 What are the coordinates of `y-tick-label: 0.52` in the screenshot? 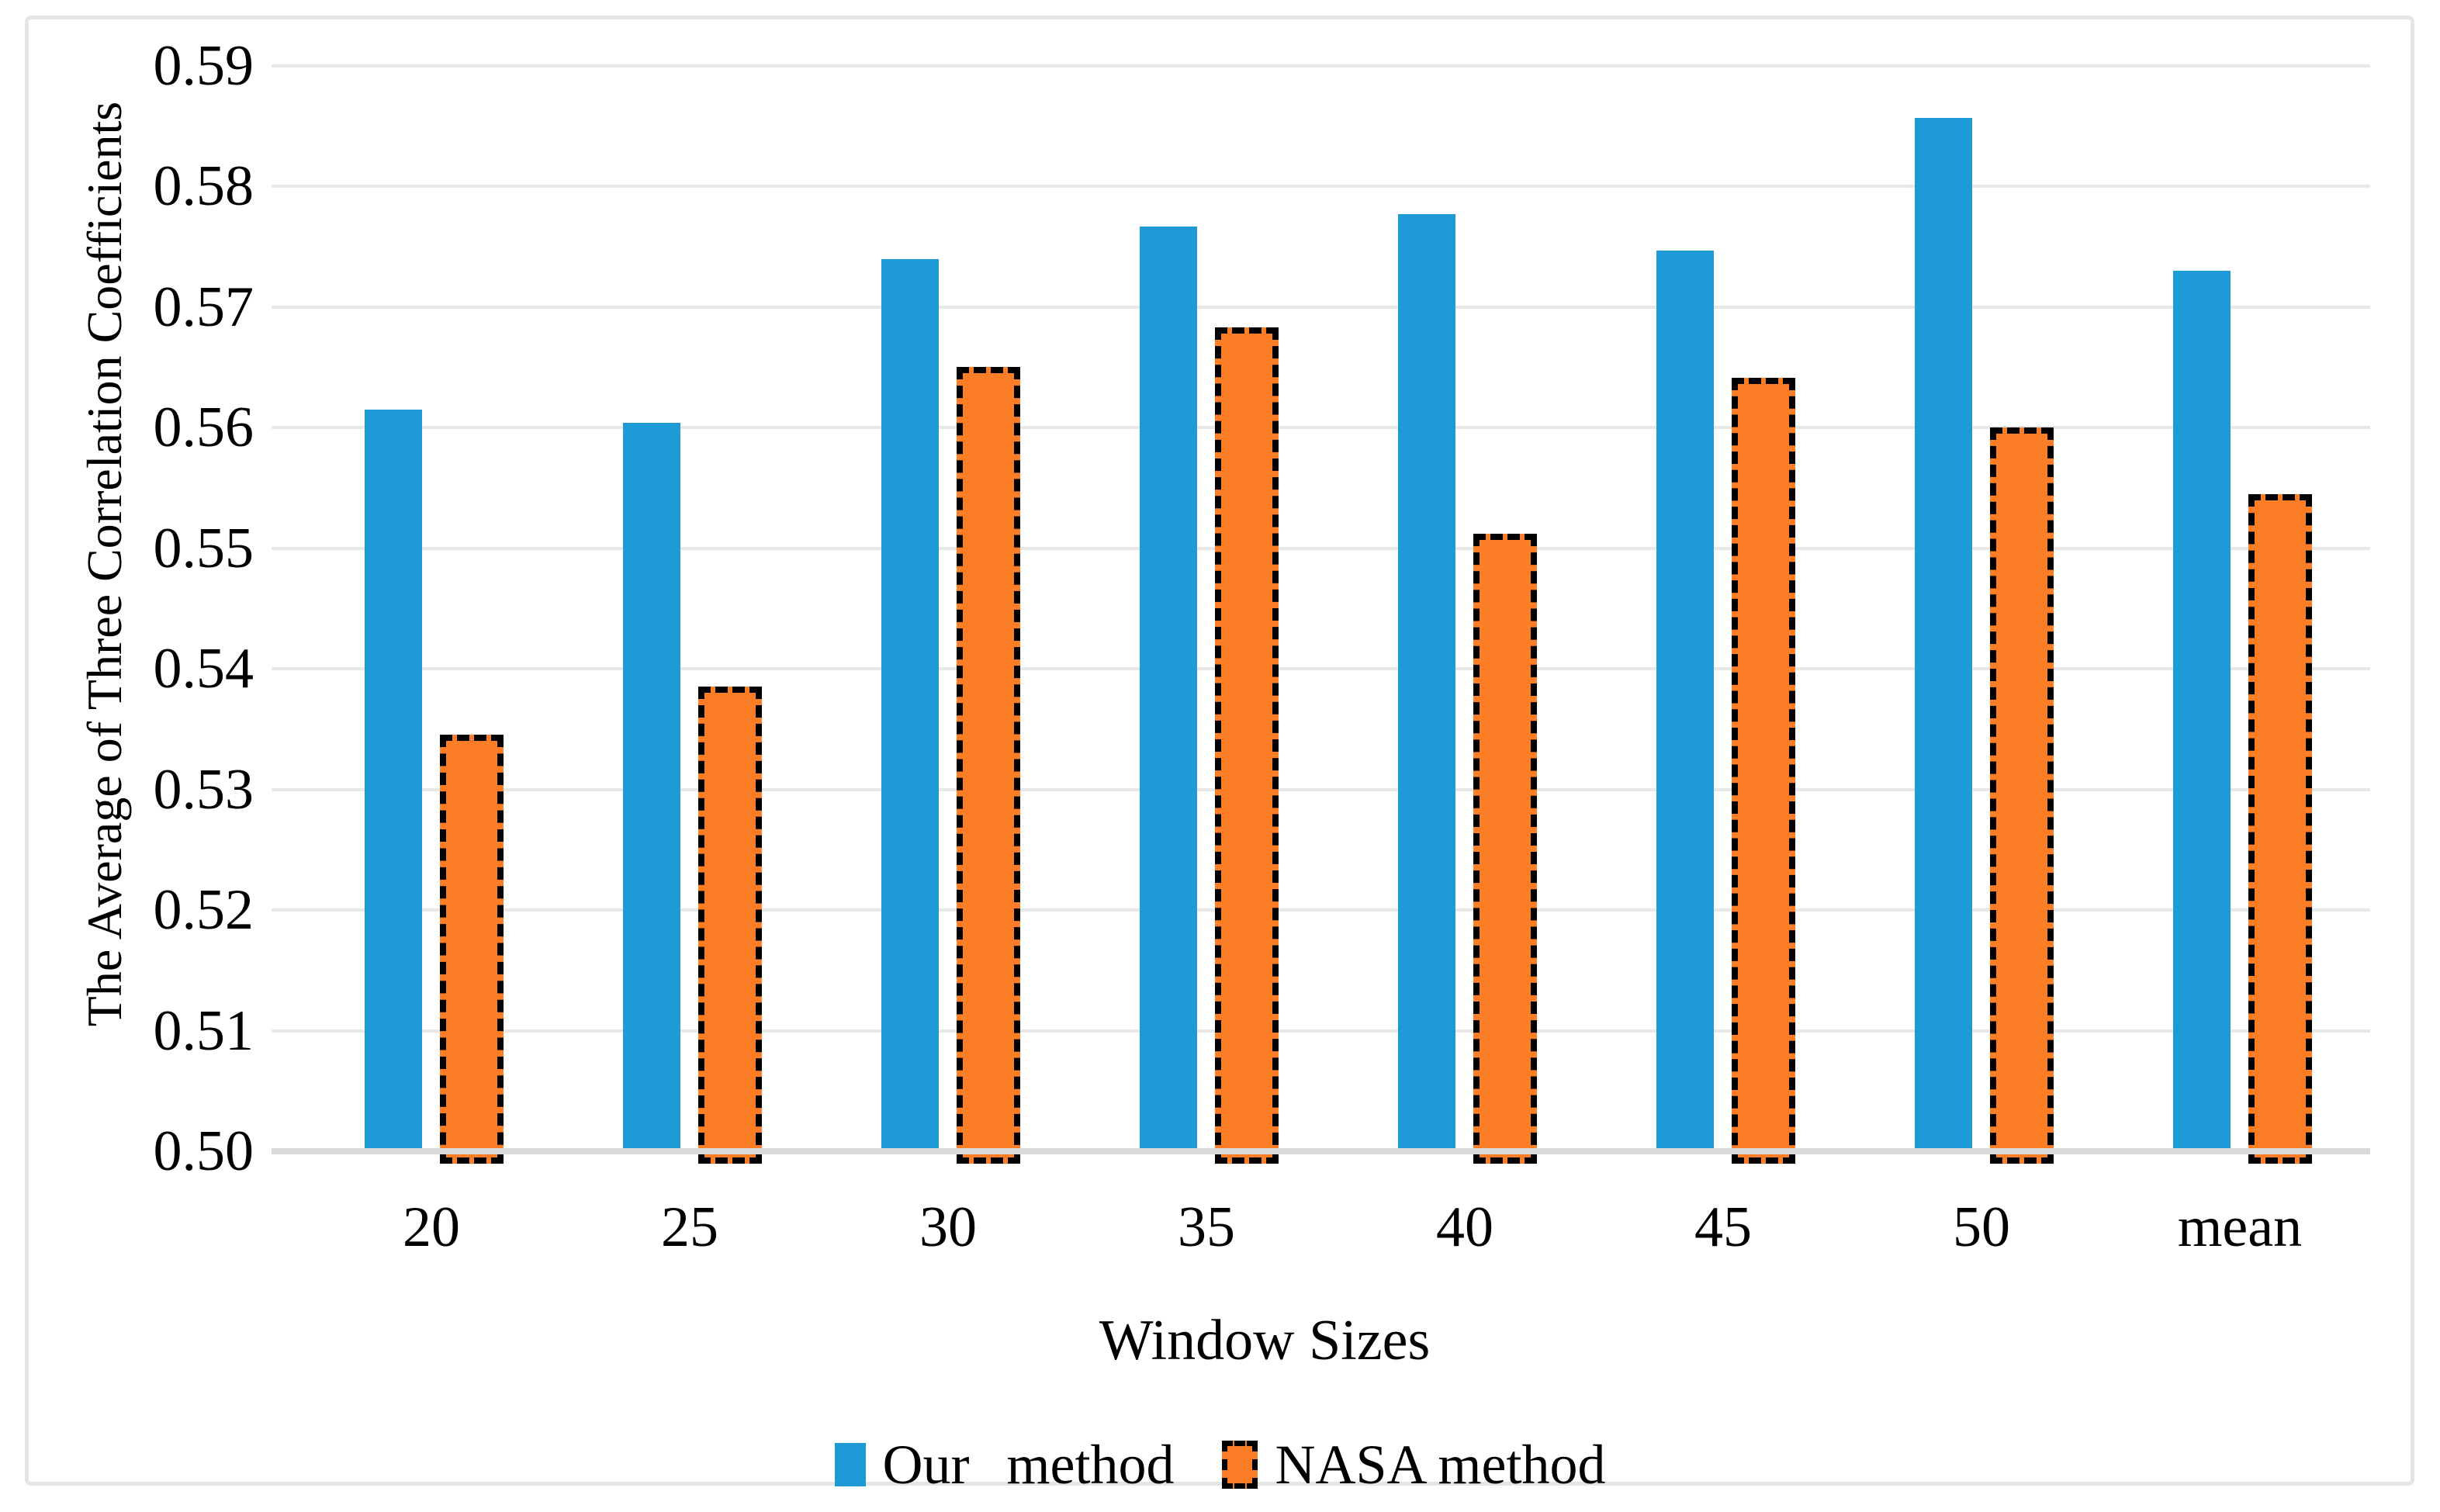 It's located at (203, 910).